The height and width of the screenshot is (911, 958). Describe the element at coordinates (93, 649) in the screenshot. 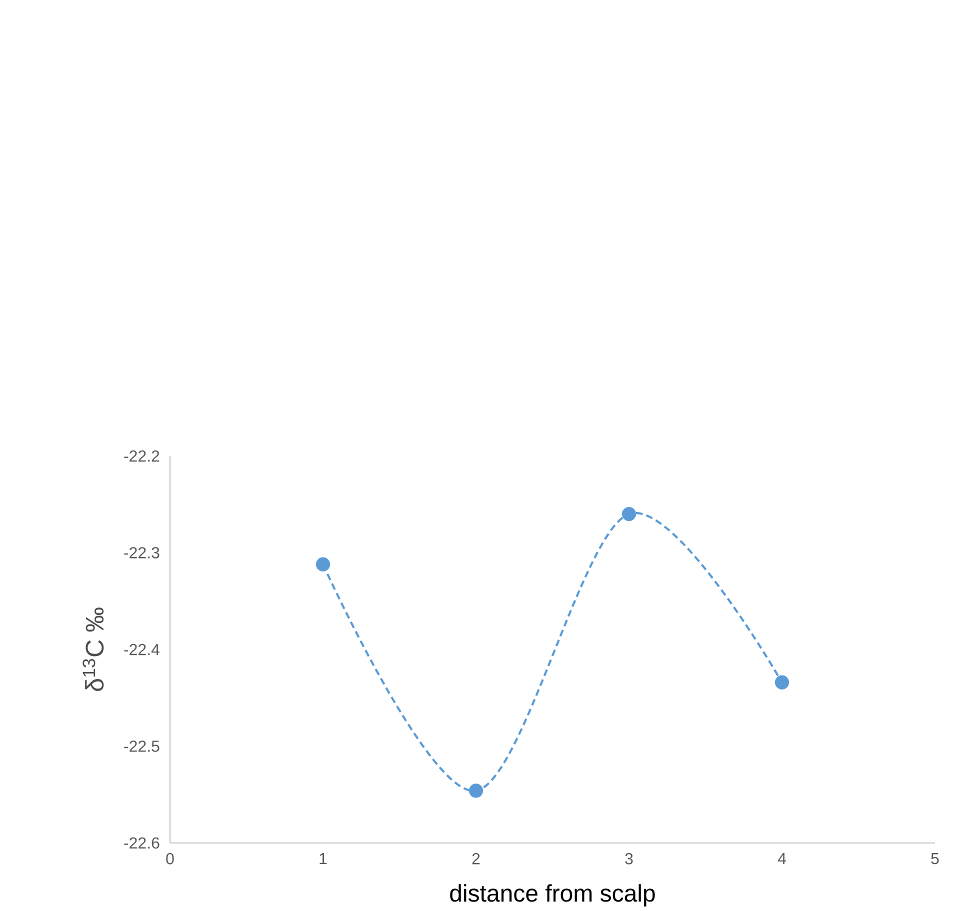

I see `y-axis-title: δ$^{13}$C ‰` at that location.